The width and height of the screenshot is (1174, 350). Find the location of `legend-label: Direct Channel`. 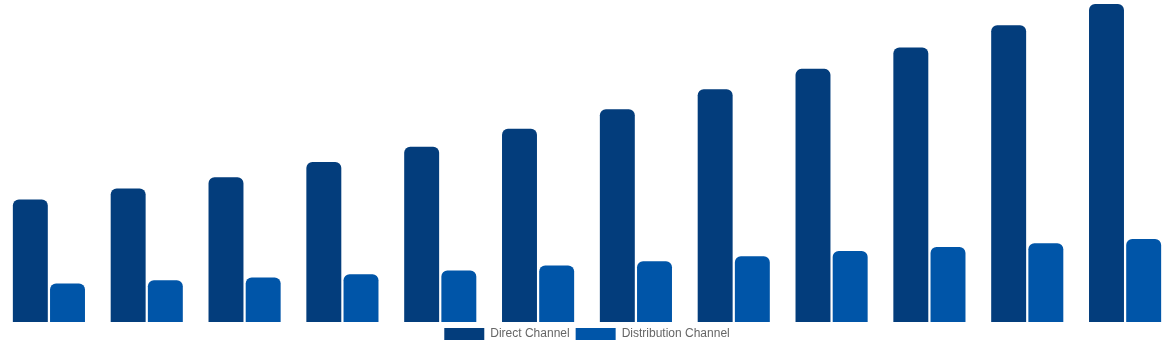

legend-label: Direct Channel is located at coordinates (530, 333).